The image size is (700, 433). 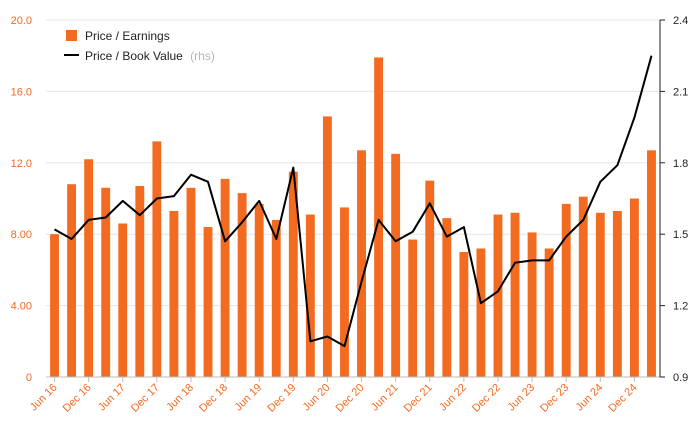 What do you see at coordinates (385, 398) in the screenshot?
I see `x-tick-label: Jun 21` at bounding box center [385, 398].